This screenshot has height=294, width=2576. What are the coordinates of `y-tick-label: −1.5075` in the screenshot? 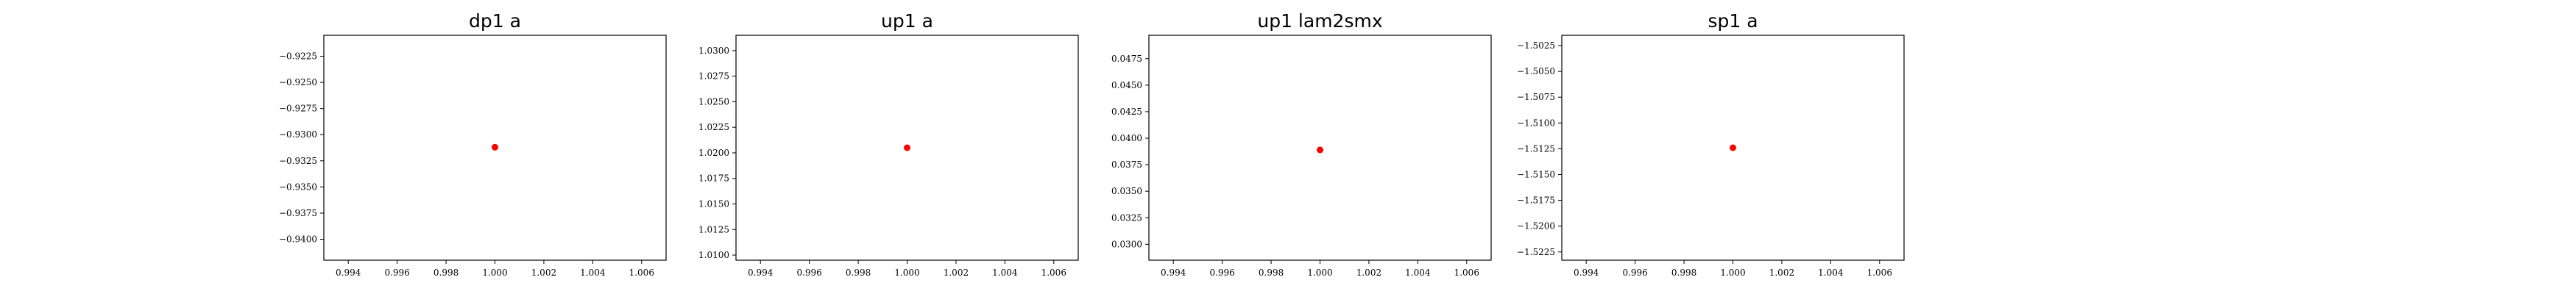 It's located at (1536, 97).